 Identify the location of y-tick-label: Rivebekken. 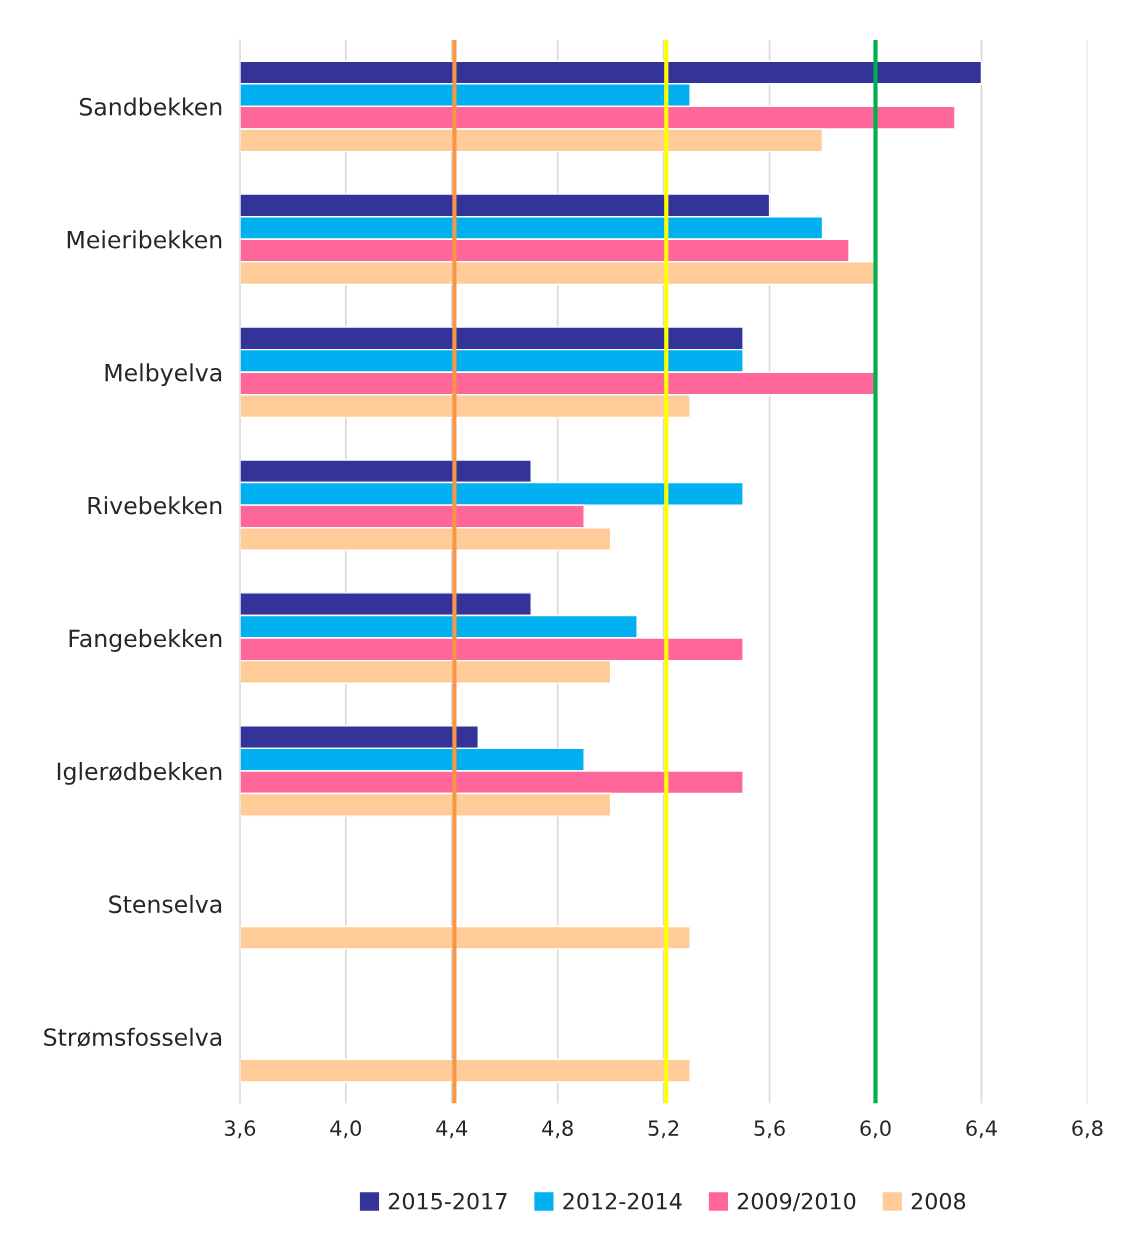
(155, 505).